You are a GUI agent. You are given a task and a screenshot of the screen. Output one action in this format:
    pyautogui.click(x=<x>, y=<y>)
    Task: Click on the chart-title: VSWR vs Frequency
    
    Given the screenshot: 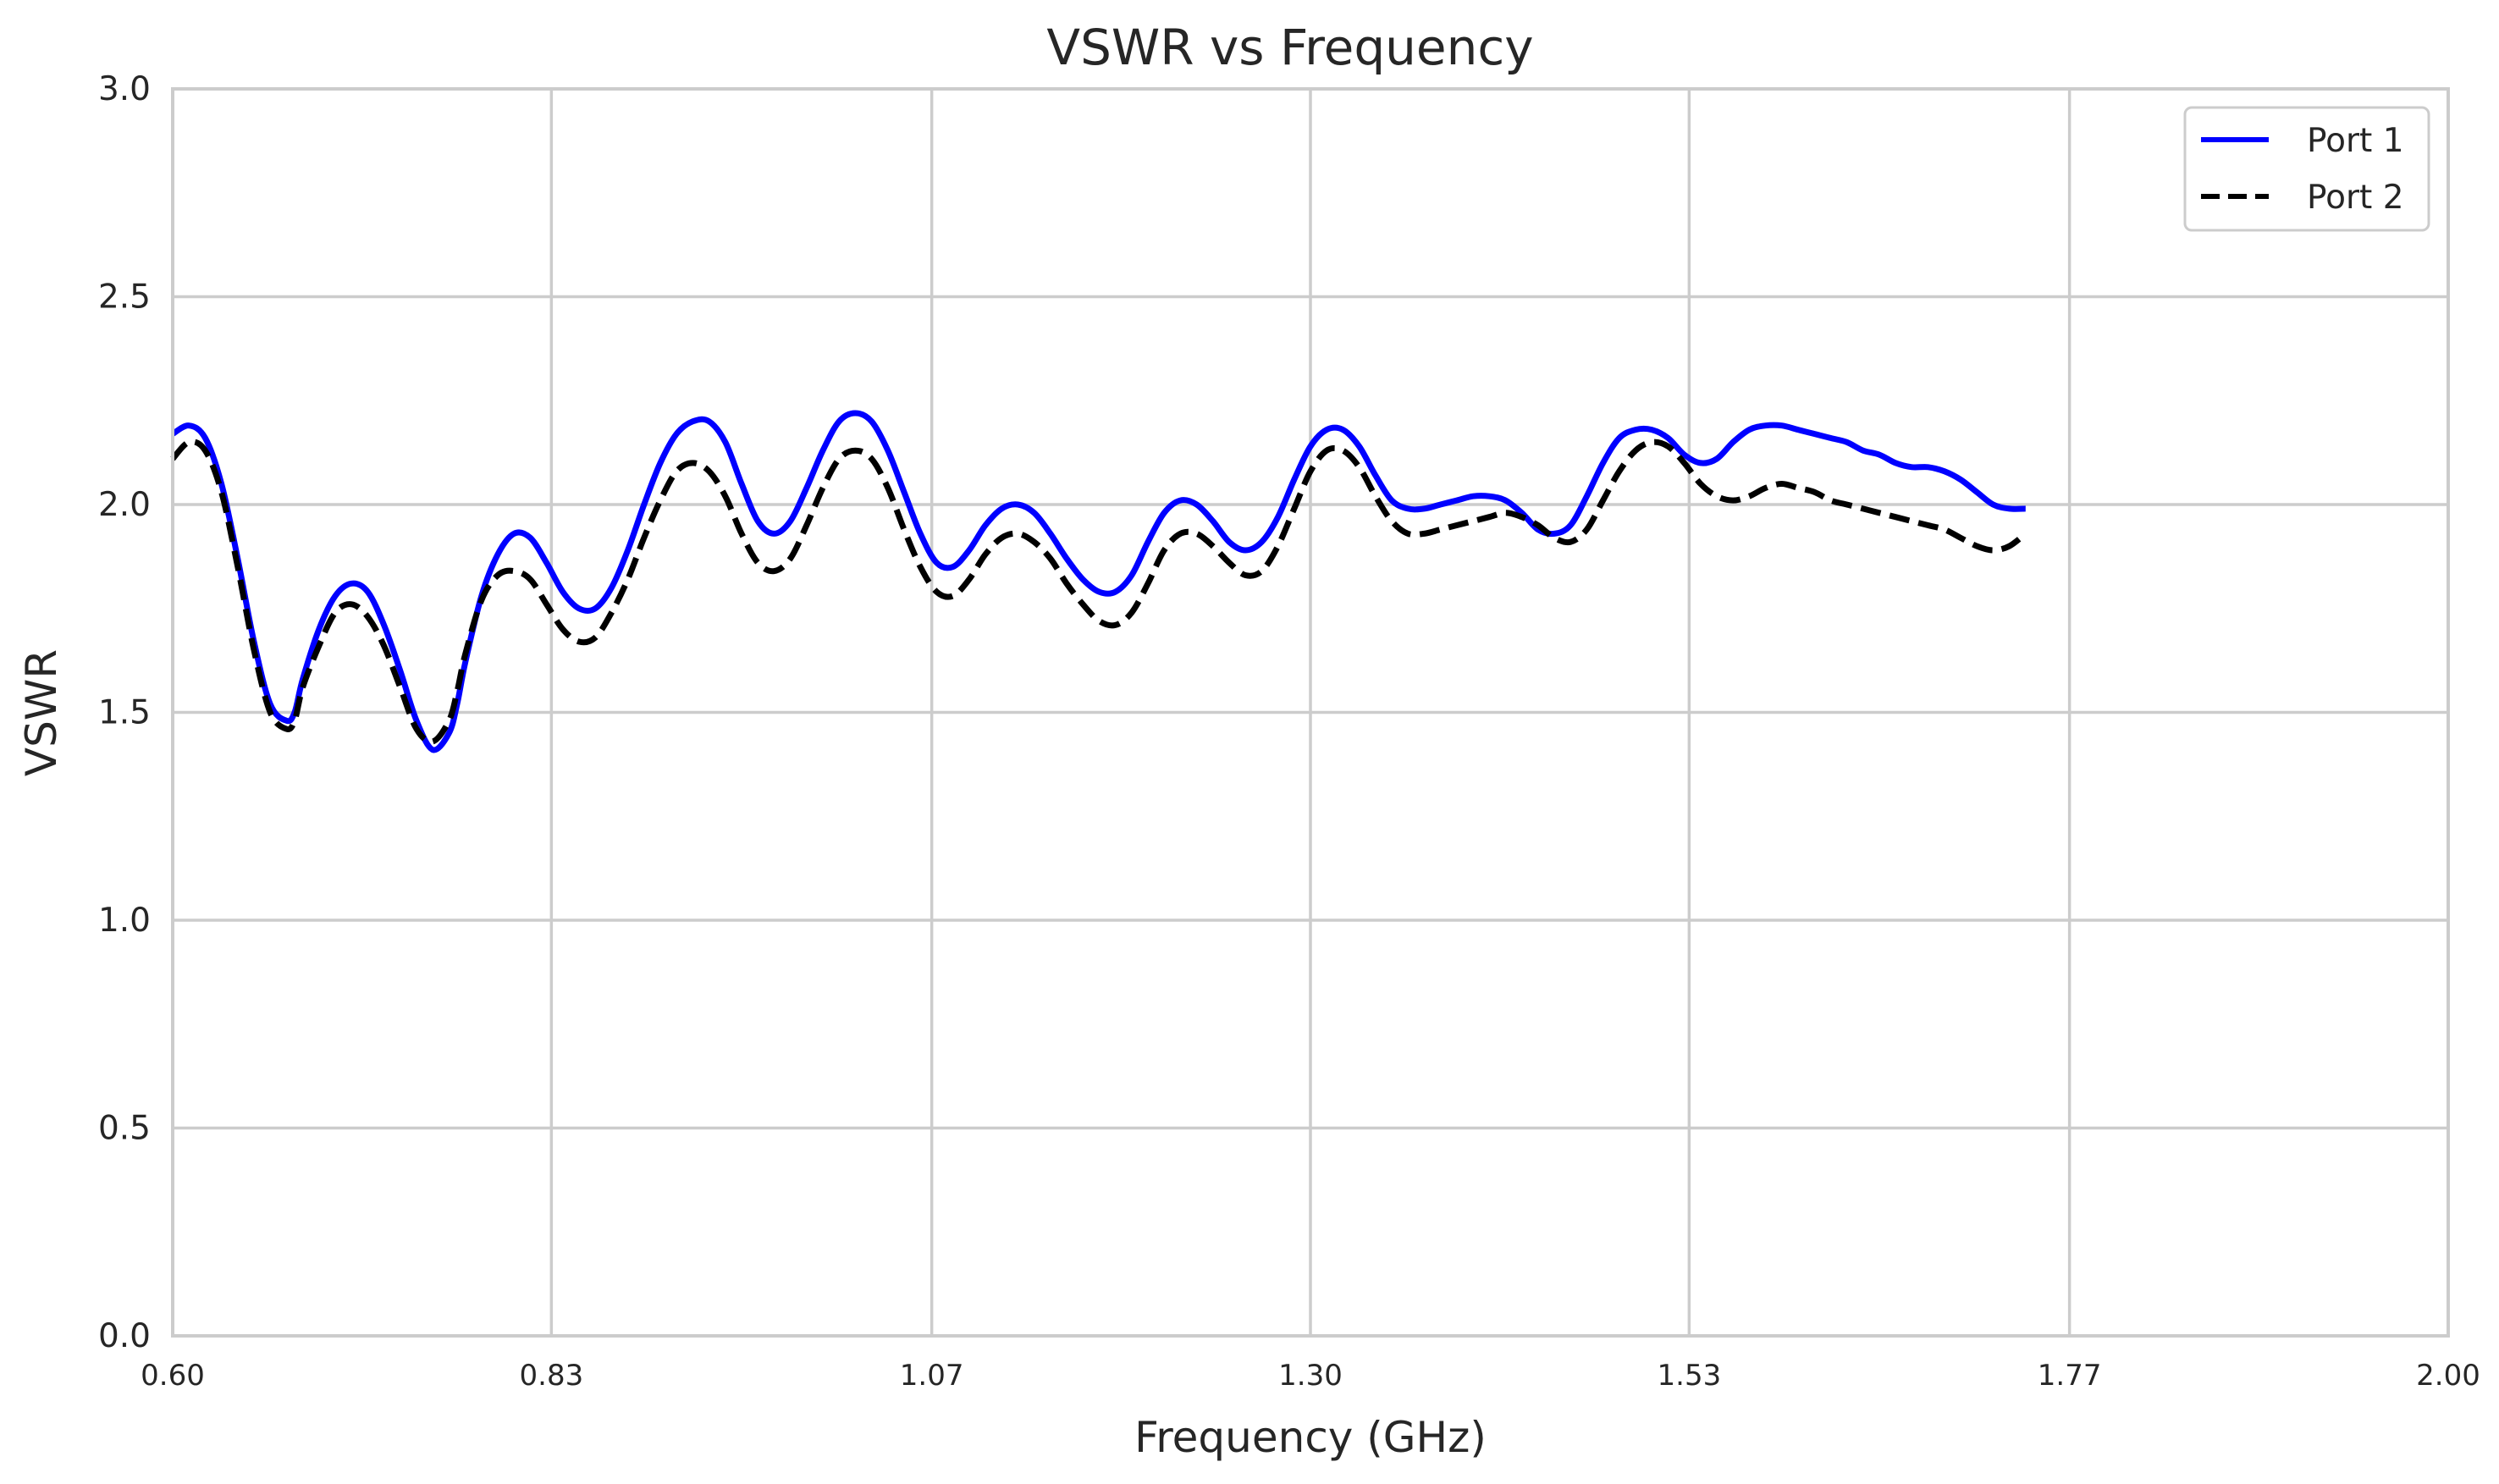 What is the action you would take?
    pyautogui.click(x=1289, y=47)
    